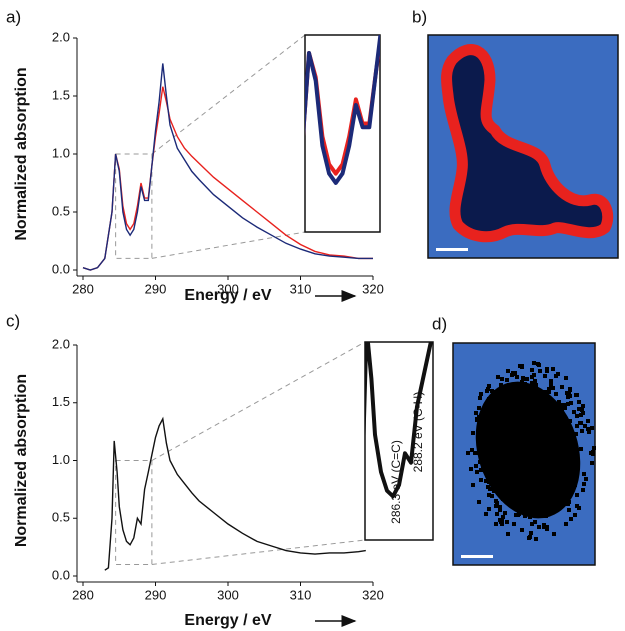 Image resolution: width=625 pixels, height=631 pixels. What do you see at coordinates (83, 594) in the screenshot?
I see `x-tick-label: 280` at bounding box center [83, 594].